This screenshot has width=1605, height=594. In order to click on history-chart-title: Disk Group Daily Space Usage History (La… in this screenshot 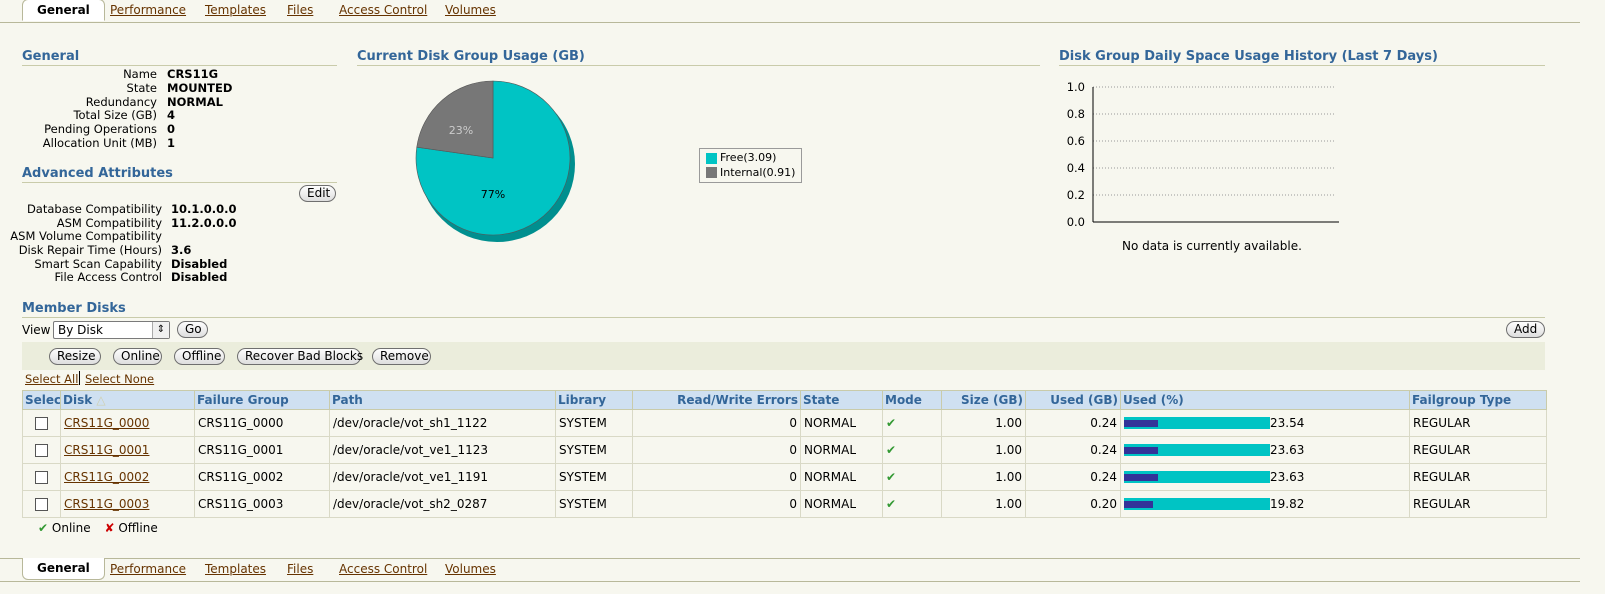, I will do `click(1248, 56)`.